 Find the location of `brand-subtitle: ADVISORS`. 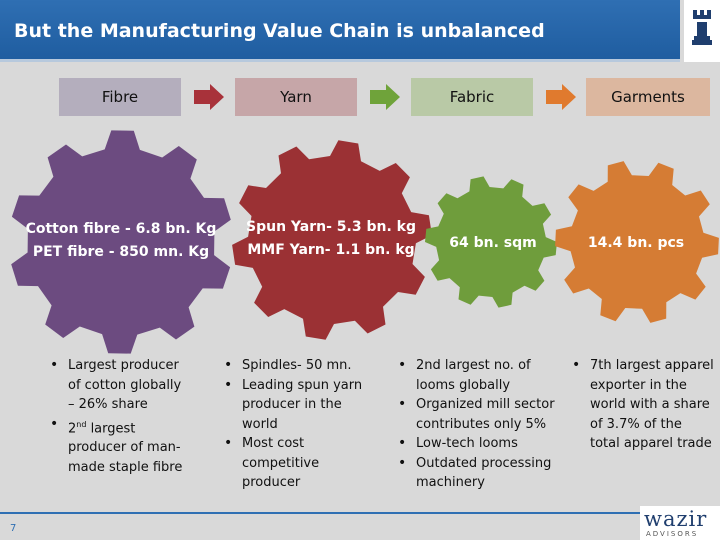

brand-subtitle: ADVISORS is located at coordinates (672, 534).